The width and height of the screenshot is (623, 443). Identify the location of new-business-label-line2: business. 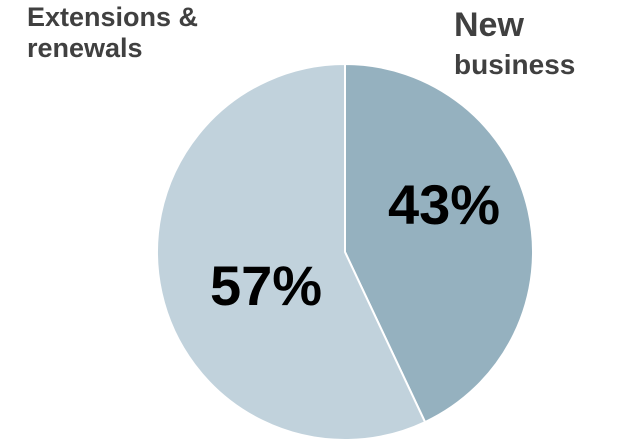
(515, 64).